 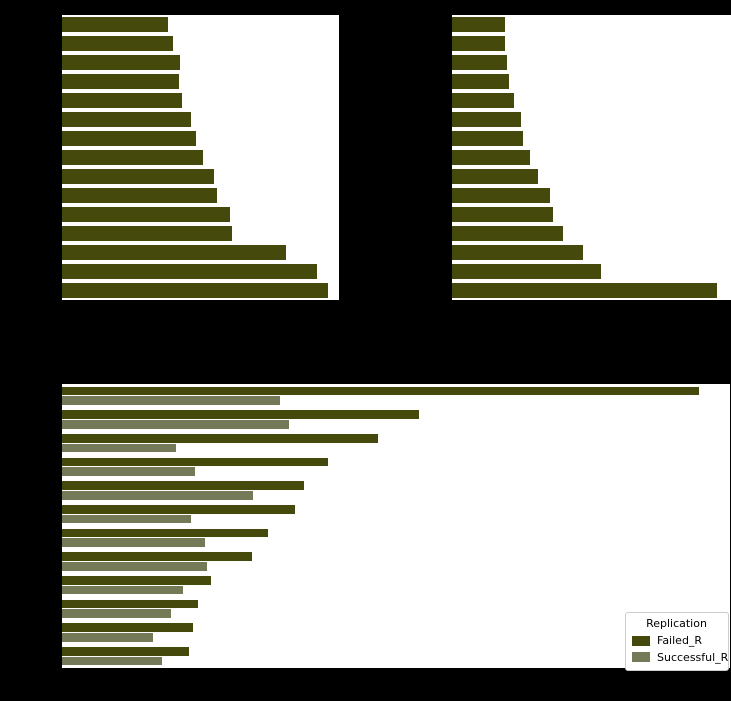 What do you see at coordinates (693, 657) in the screenshot?
I see `legend-entry-label: Successful_R` at bounding box center [693, 657].